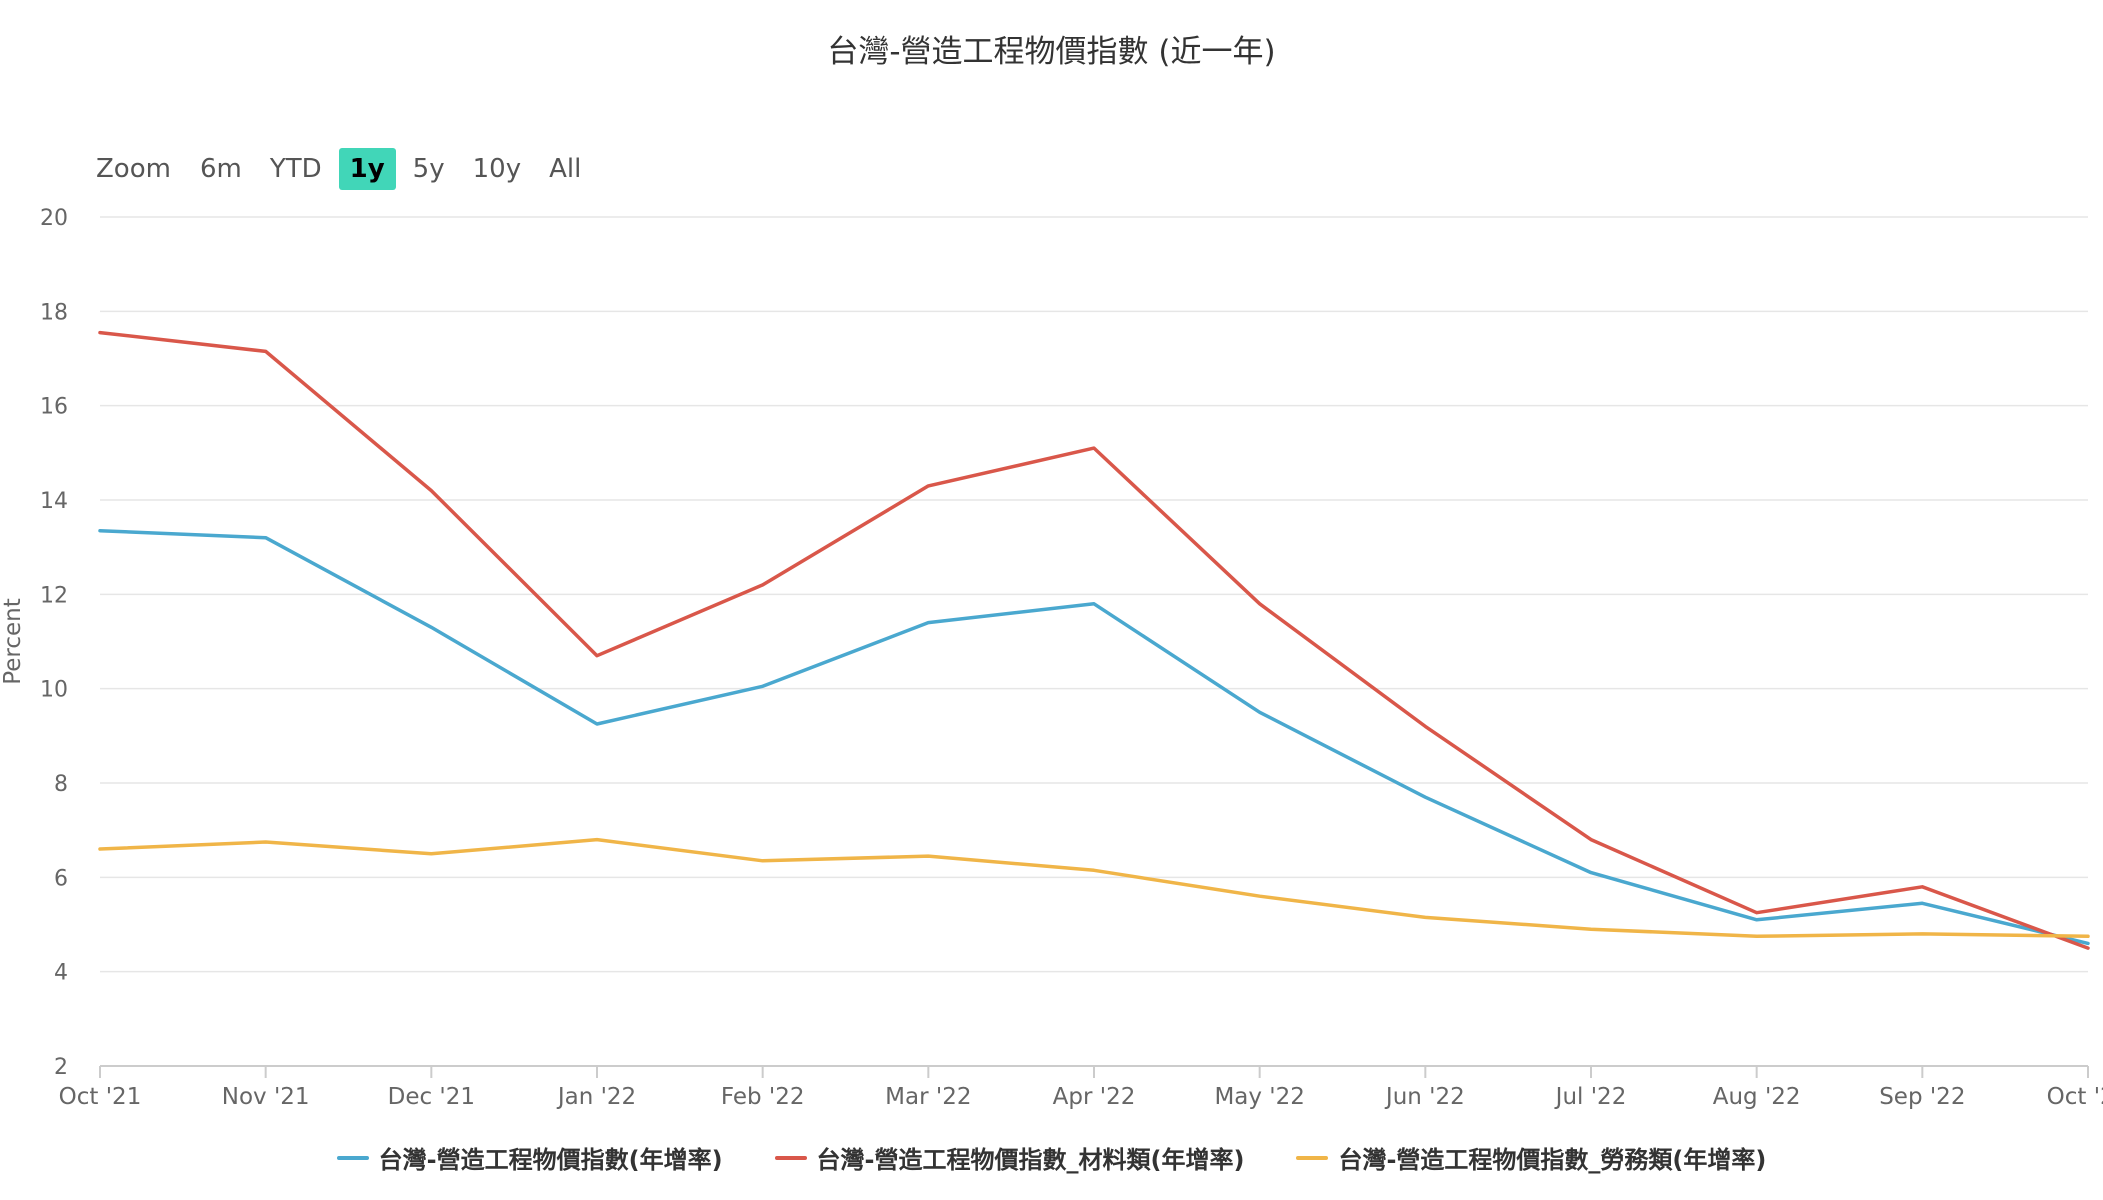  Describe the element at coordinates (13, 641) in the screenshot. I see `y-axis-label: Percent` at that location.